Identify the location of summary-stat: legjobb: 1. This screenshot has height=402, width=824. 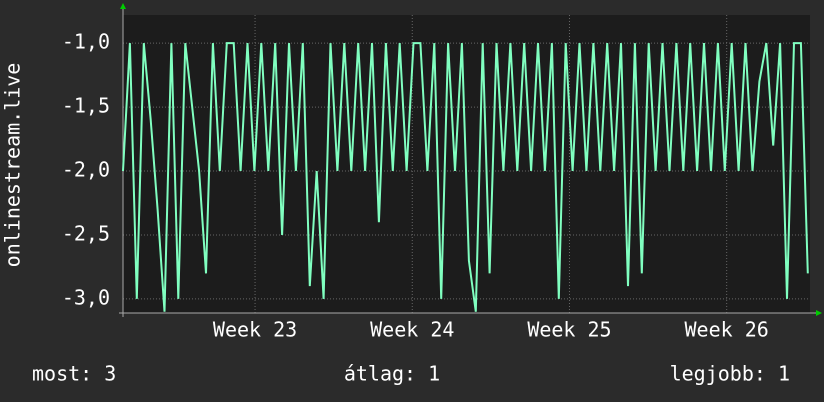
(730, 374).